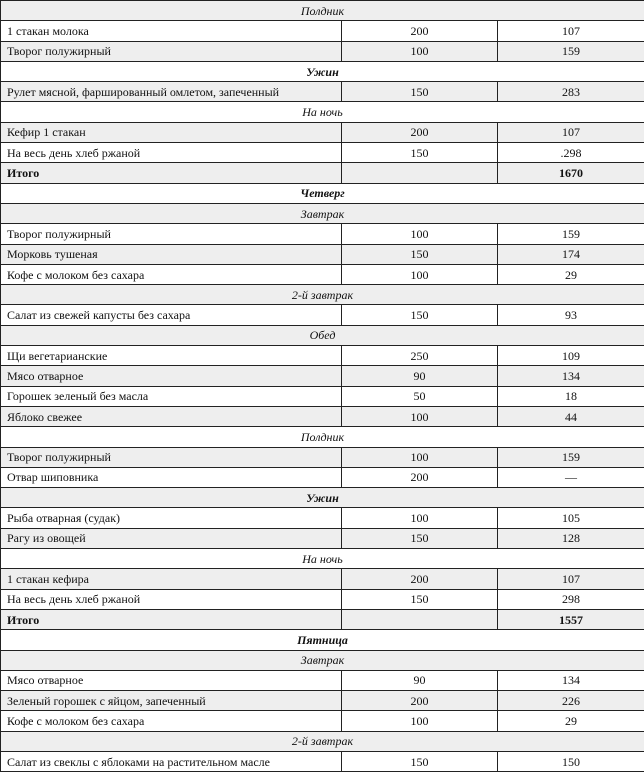 Image resolution: width=644 pixels, height=772 pixels. What do you see at coordinates (571, 173) in the screenshot?
I see `calories-cell: 1670` at bounding box center [571, 173].